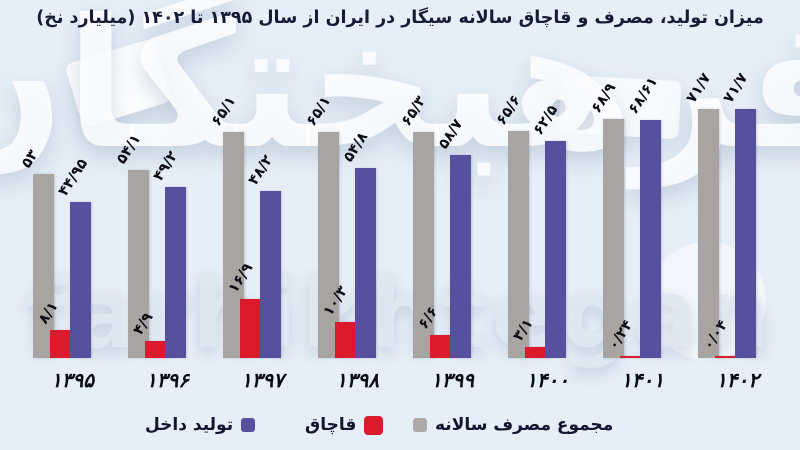 This screenshot has height=450, width=800. I want to click on bar-value-label: ۶۲/۵, so click(546, 120).